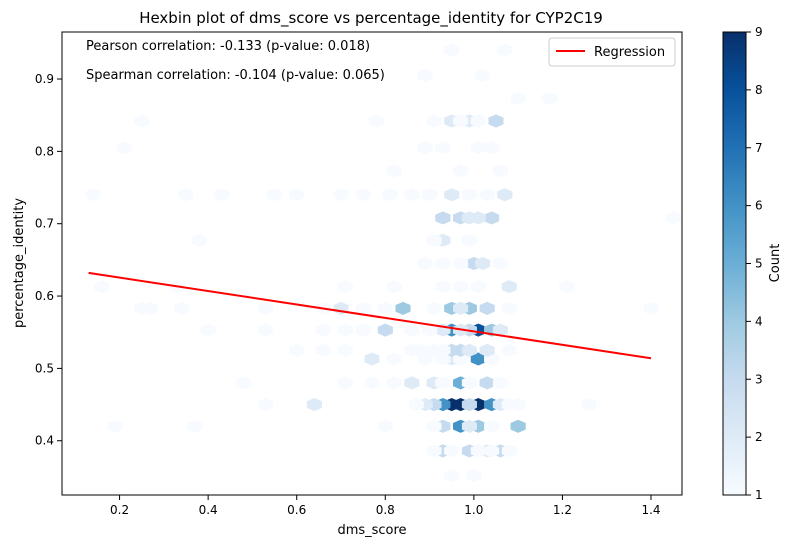 The image size is (791, 547). Describe the element at coordinates (734, 263) in the screenshot. I see `colorbar` at that location.